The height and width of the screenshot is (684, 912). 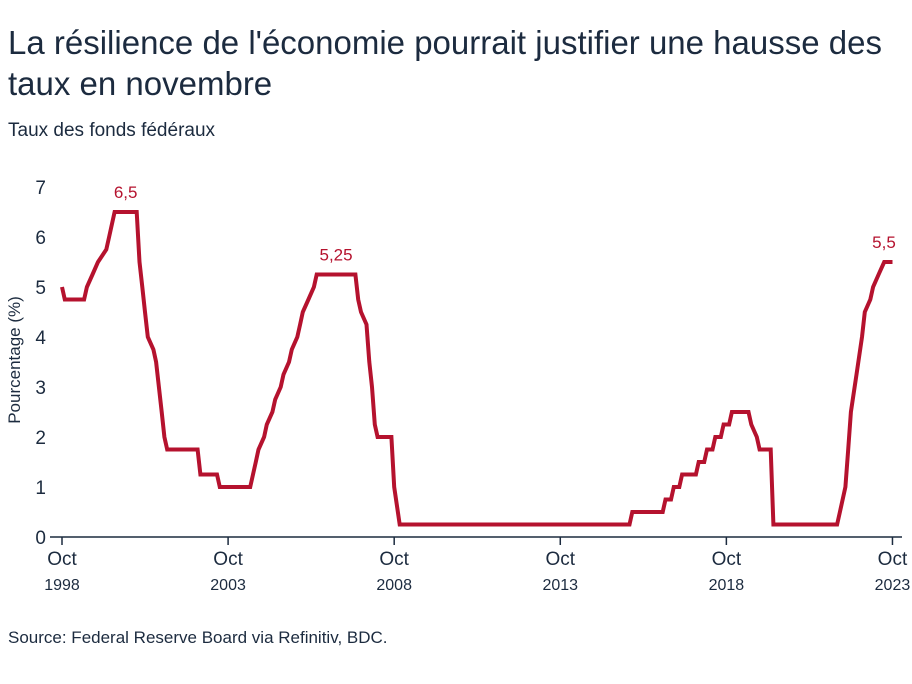 I want to click on data-label: 5,25, so click(x=336, y=255).